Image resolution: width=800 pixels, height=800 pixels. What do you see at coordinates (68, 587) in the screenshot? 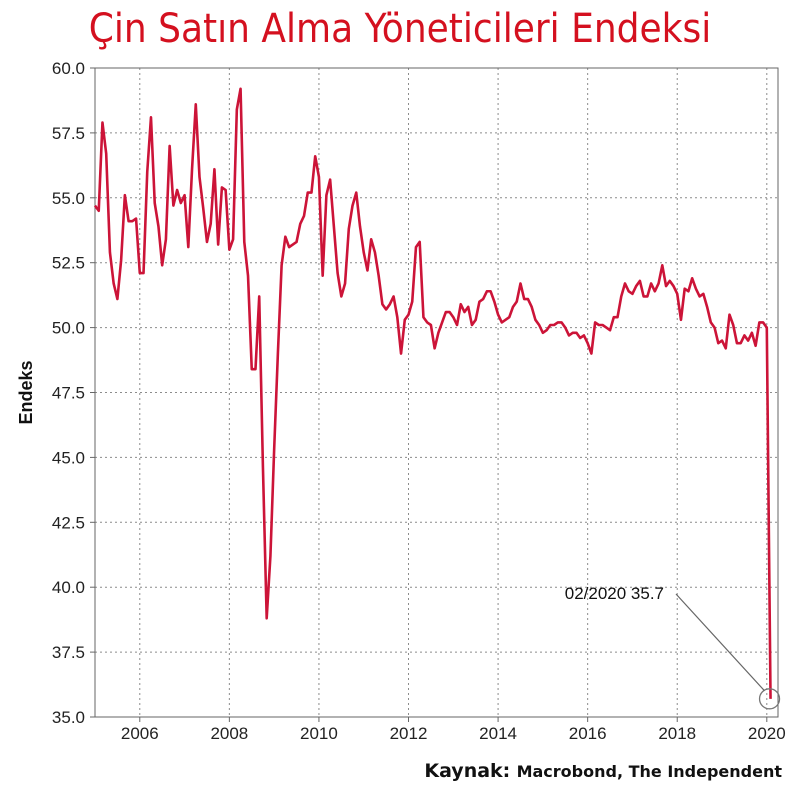
I see `y-tick-label: 40.0` at bounding box center [68, 587].